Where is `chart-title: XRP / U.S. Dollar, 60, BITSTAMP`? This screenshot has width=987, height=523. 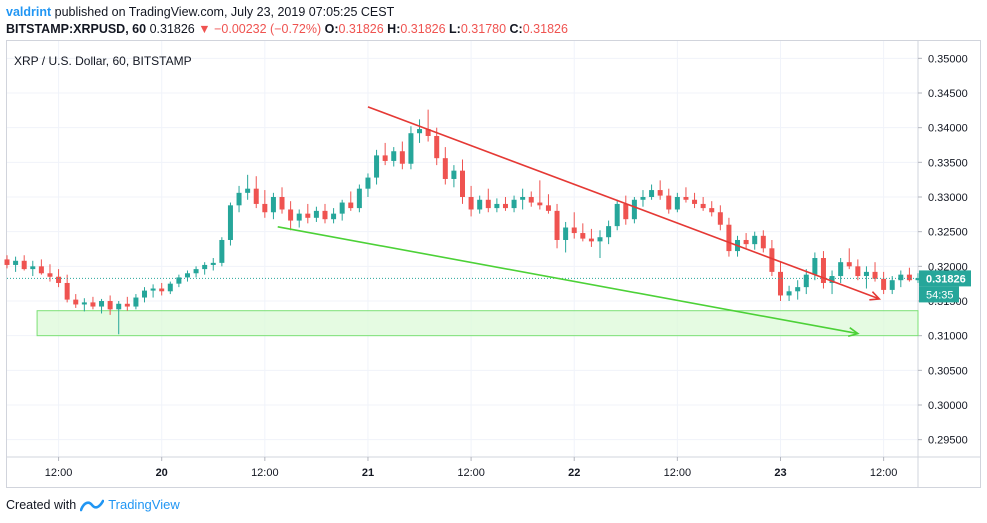 chart-title: XRP / U.S. Dollar, 60, BITSTAMP is located at coordinates (103, 61).